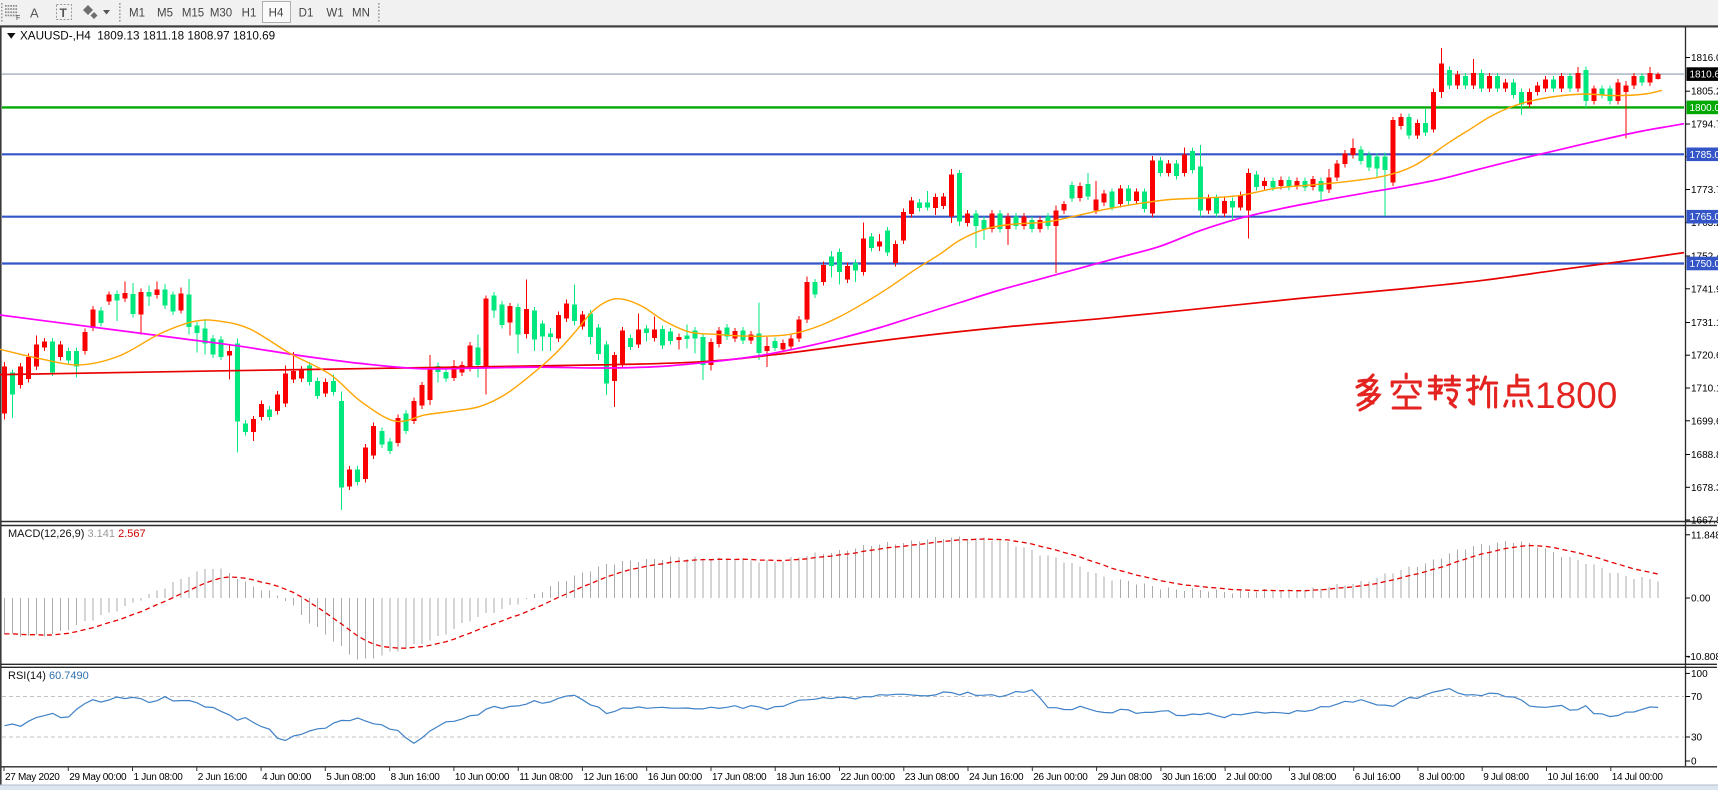  What do you see at coordinates (1704, 125) in the screenshot?
I see `svg-text: 1794.7` at bounding box center [1704, 125].